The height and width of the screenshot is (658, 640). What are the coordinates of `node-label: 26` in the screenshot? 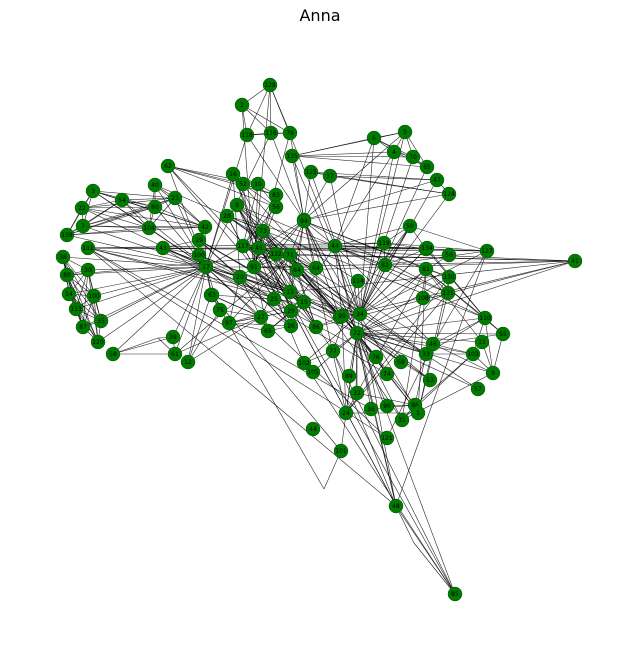 It's located at (291, 326).